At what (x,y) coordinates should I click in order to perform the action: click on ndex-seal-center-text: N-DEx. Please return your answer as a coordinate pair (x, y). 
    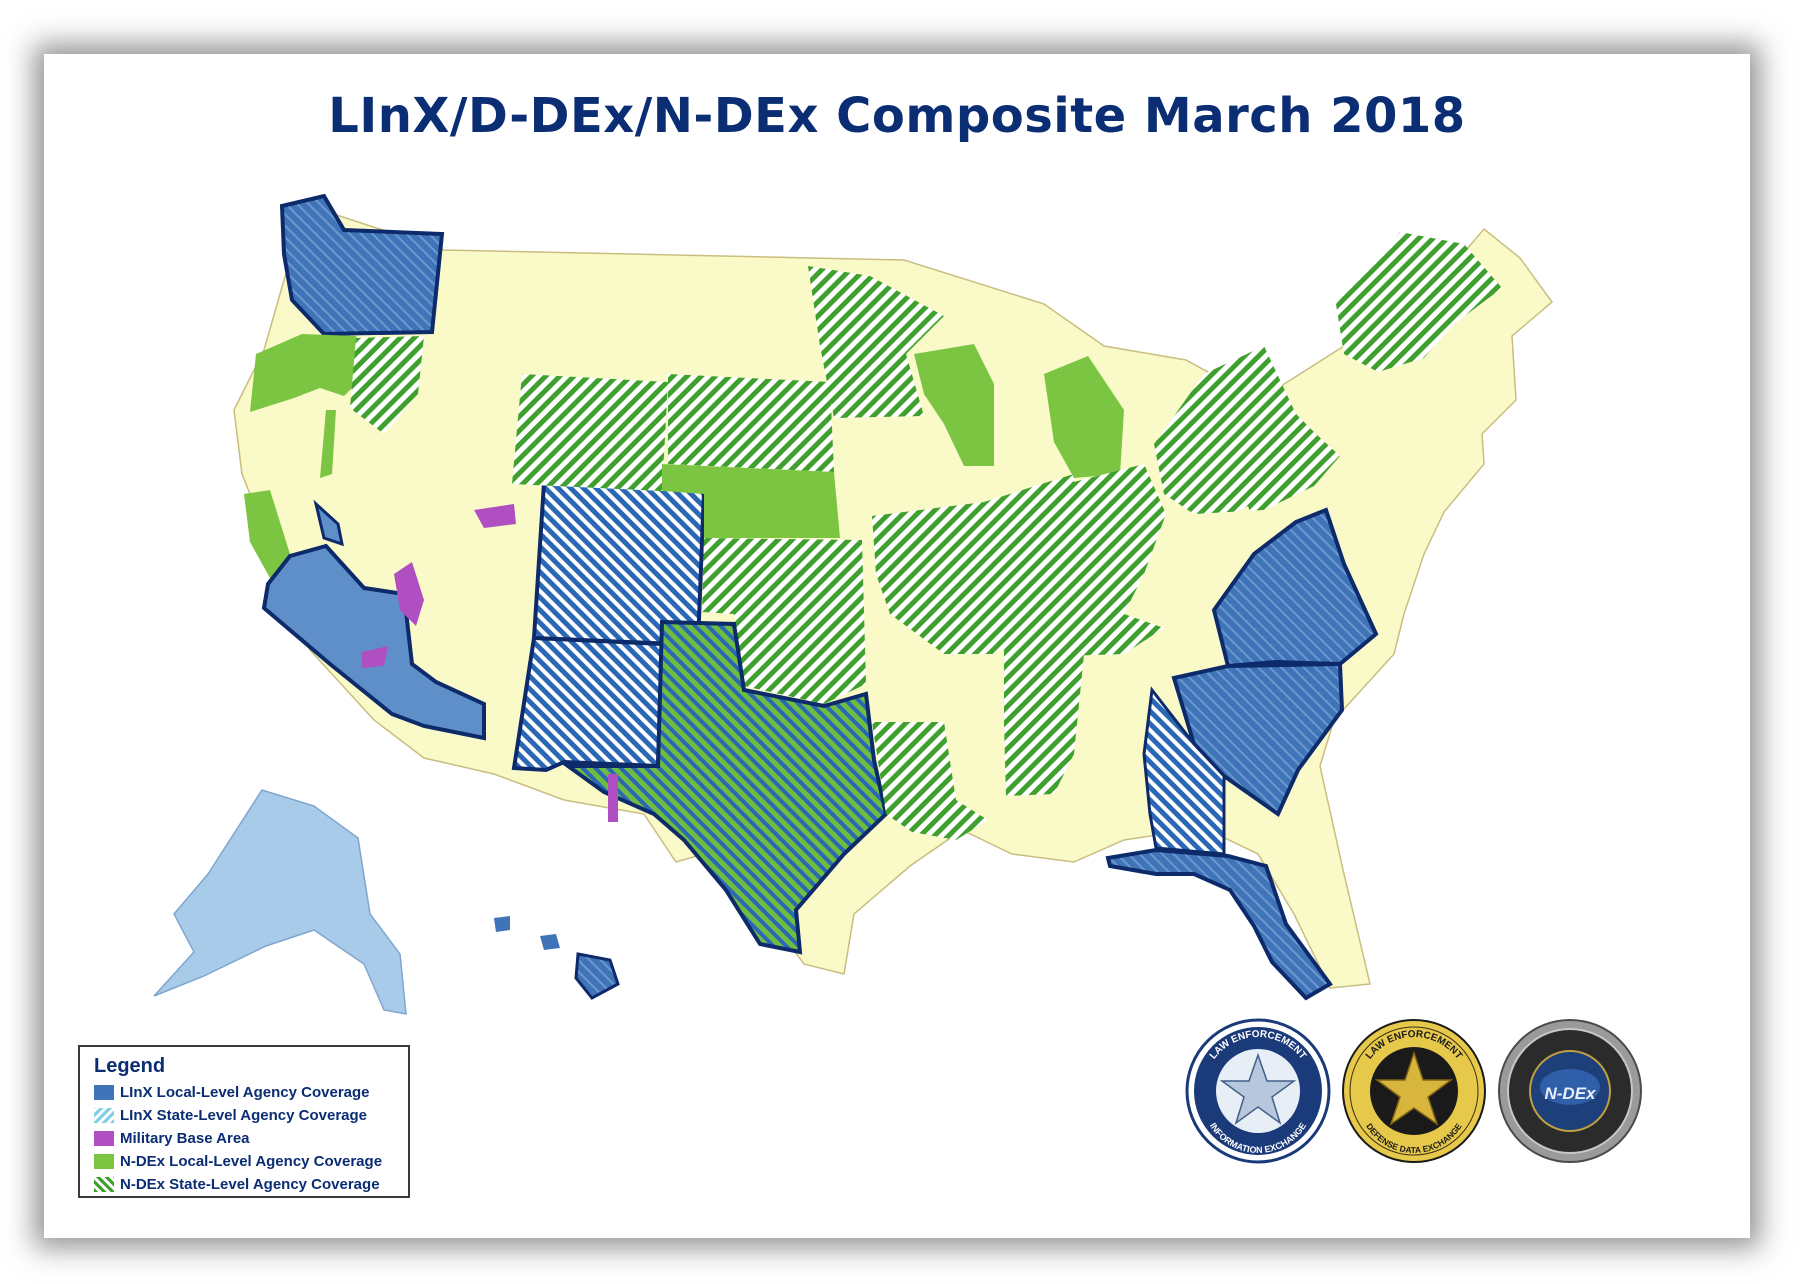
    Looking at the image, I should click on (1570, 1093).